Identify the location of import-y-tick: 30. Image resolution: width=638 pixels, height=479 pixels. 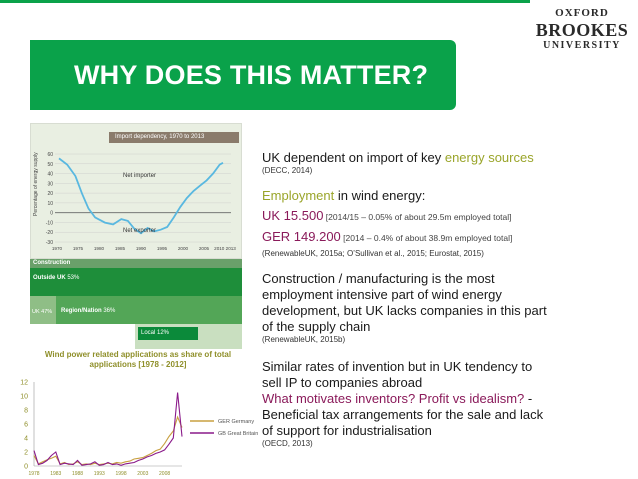
(50, 184).